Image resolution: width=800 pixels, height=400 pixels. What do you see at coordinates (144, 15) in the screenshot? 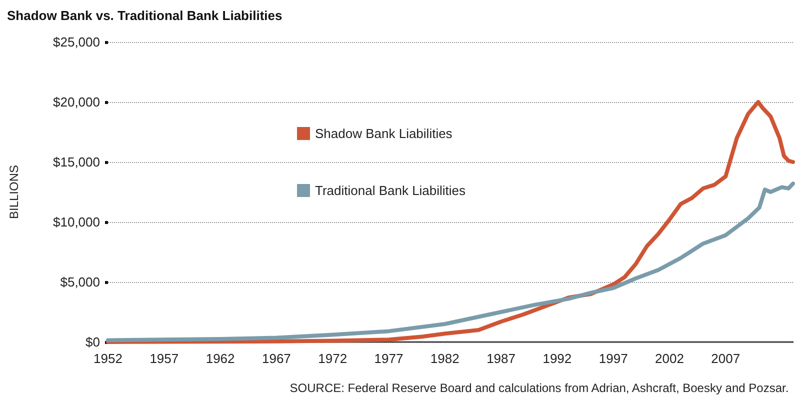
I see `chart-title: Shadow Bank vs. Traditional Bank Liabilities` at bounding box center [144, 15].